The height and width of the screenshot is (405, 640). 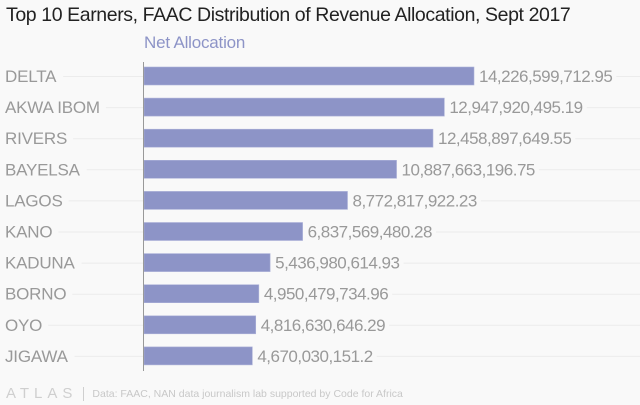 What do you see at coordinates (309, 76) in the screenshot?
I see `bar-delta` at bounding box center [309, 76].